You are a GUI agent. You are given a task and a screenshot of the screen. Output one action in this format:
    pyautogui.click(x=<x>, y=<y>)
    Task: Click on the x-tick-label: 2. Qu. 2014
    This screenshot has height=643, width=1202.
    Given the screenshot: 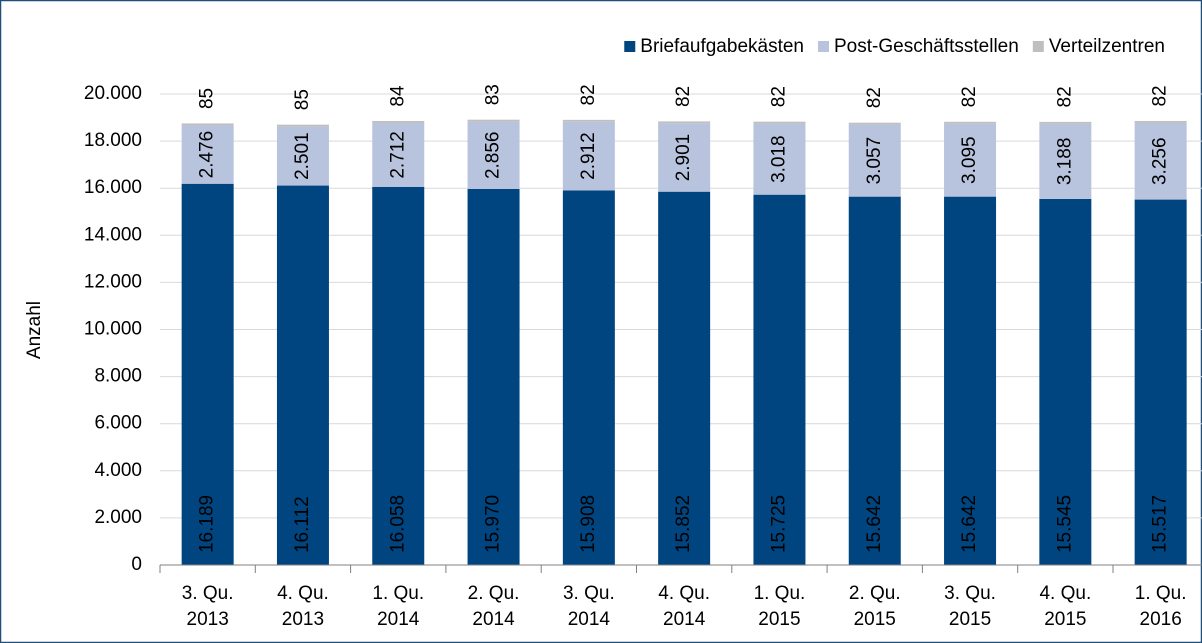 What is the action you would take?
    pyautogui.click(x=494, y=606)
    